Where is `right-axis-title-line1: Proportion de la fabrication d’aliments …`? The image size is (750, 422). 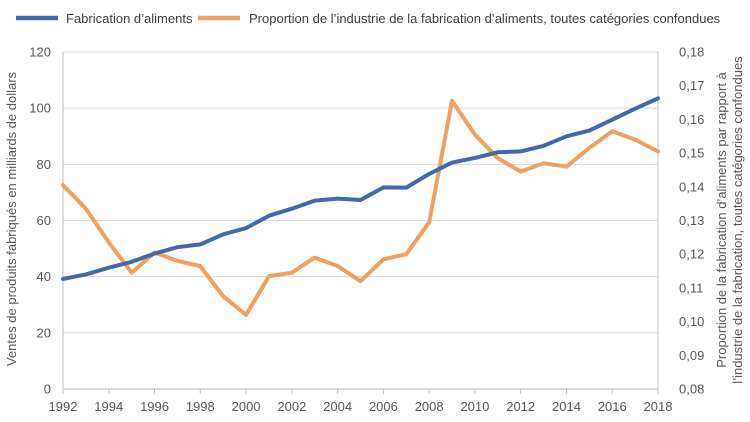
right-axis-title-line1: Proportion de la fabrication d’aliments … is located at coordinates (721, 219).